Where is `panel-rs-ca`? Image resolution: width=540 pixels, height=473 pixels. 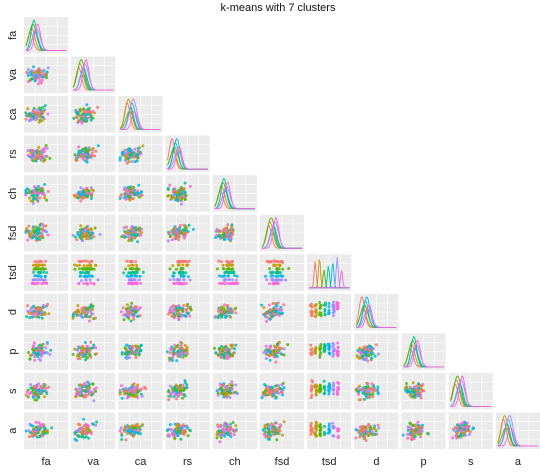 panel-rs-ca is located at coordinates (140, 154).